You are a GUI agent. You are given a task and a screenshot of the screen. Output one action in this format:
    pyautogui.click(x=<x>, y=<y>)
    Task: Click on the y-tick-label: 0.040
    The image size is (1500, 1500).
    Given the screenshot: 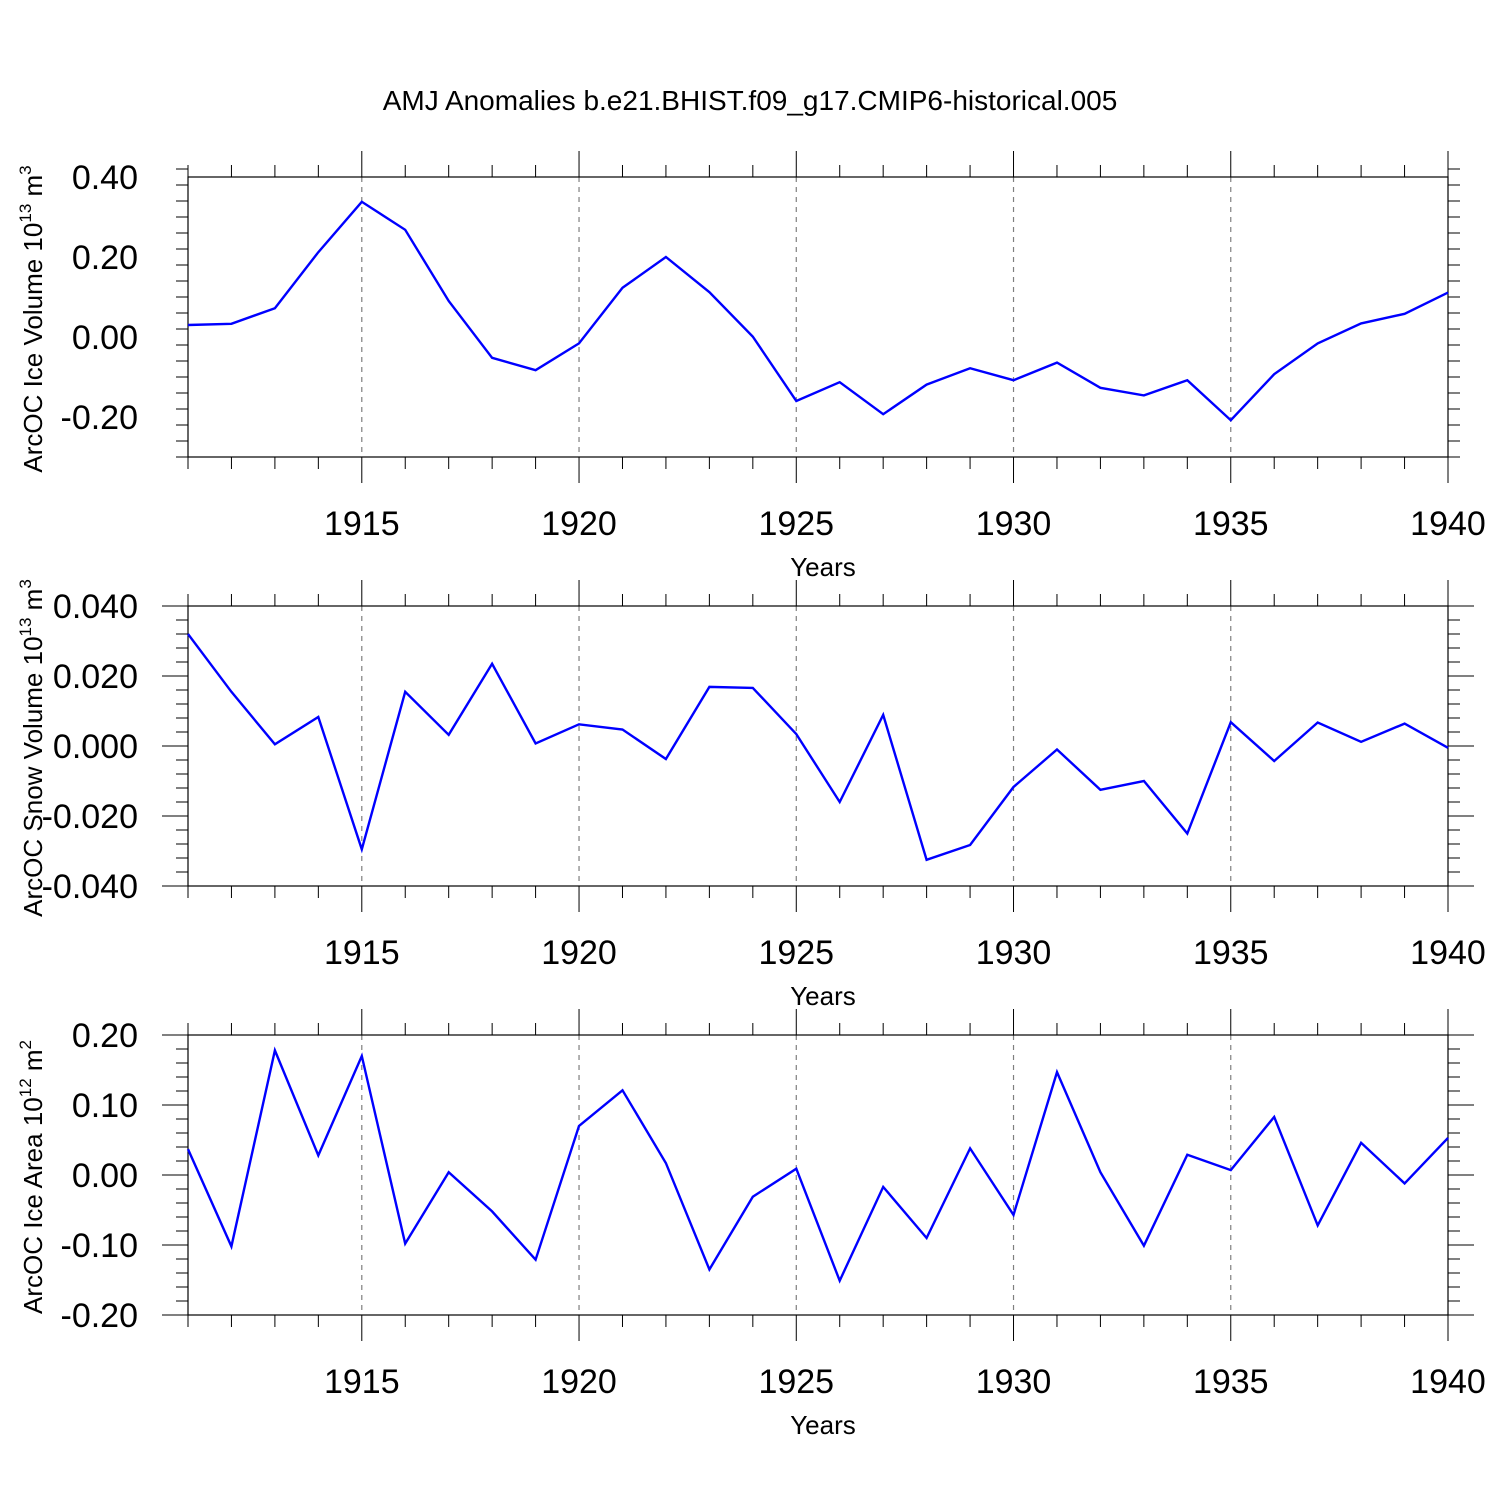 What is the action you would take?
    pyautogui.click(x=95, y=607)
    